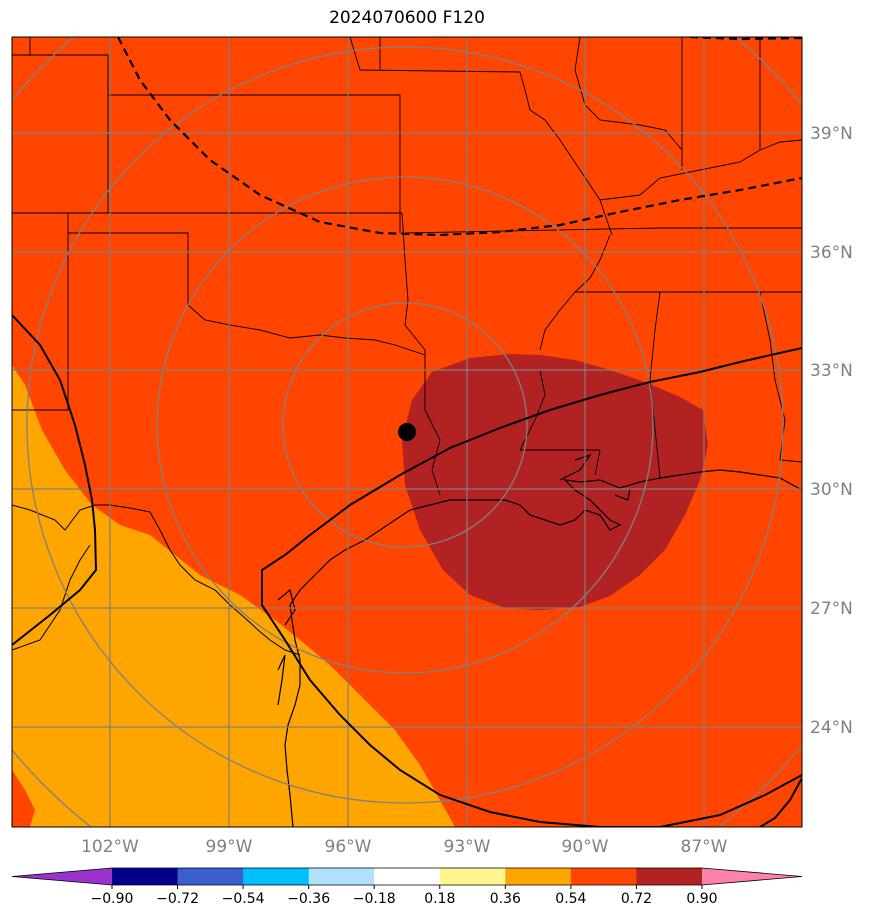 Image resolution: width=873 pixels, height=924 pixels. Describe the element at coordinates (439, 899) in the screenshot. I see `colorbar-tick-label: 0.18` at that location.